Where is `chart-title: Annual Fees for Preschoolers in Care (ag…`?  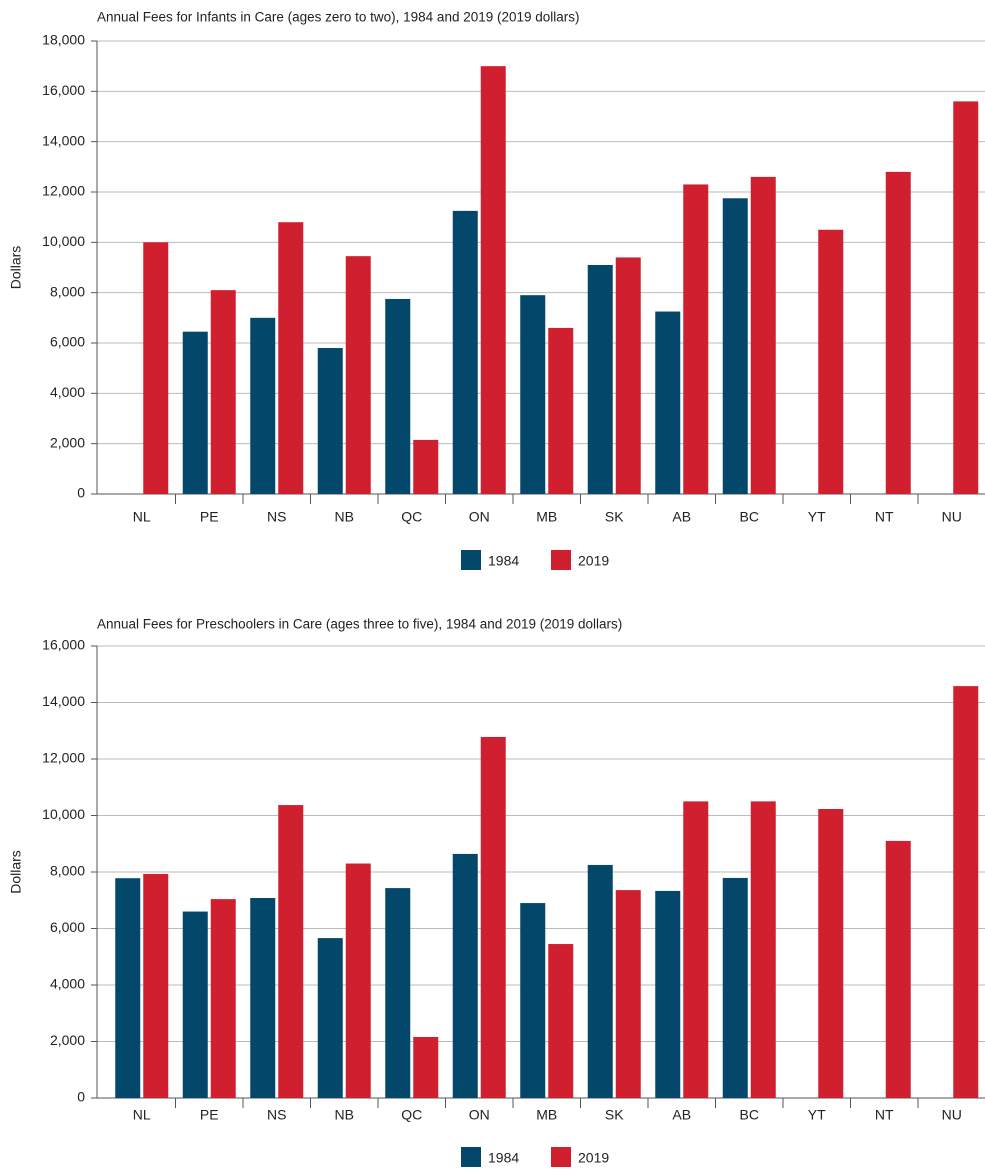 chart-title: Annual Fees for Preschoolers in Care (ag… is located at coordinates (359, 624).